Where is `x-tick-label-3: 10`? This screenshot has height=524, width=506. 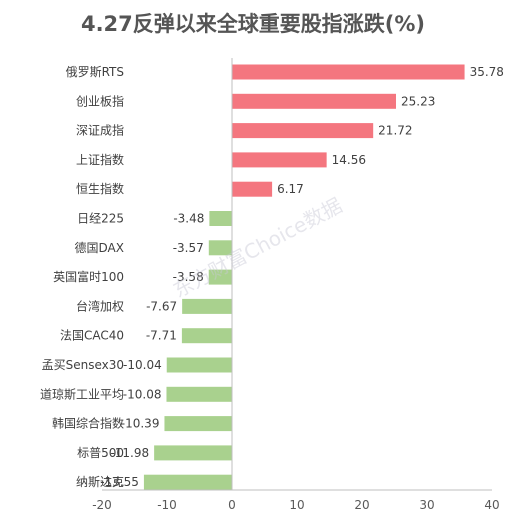 x-tick-label-3: 10 is located at coordinates (296, 505).